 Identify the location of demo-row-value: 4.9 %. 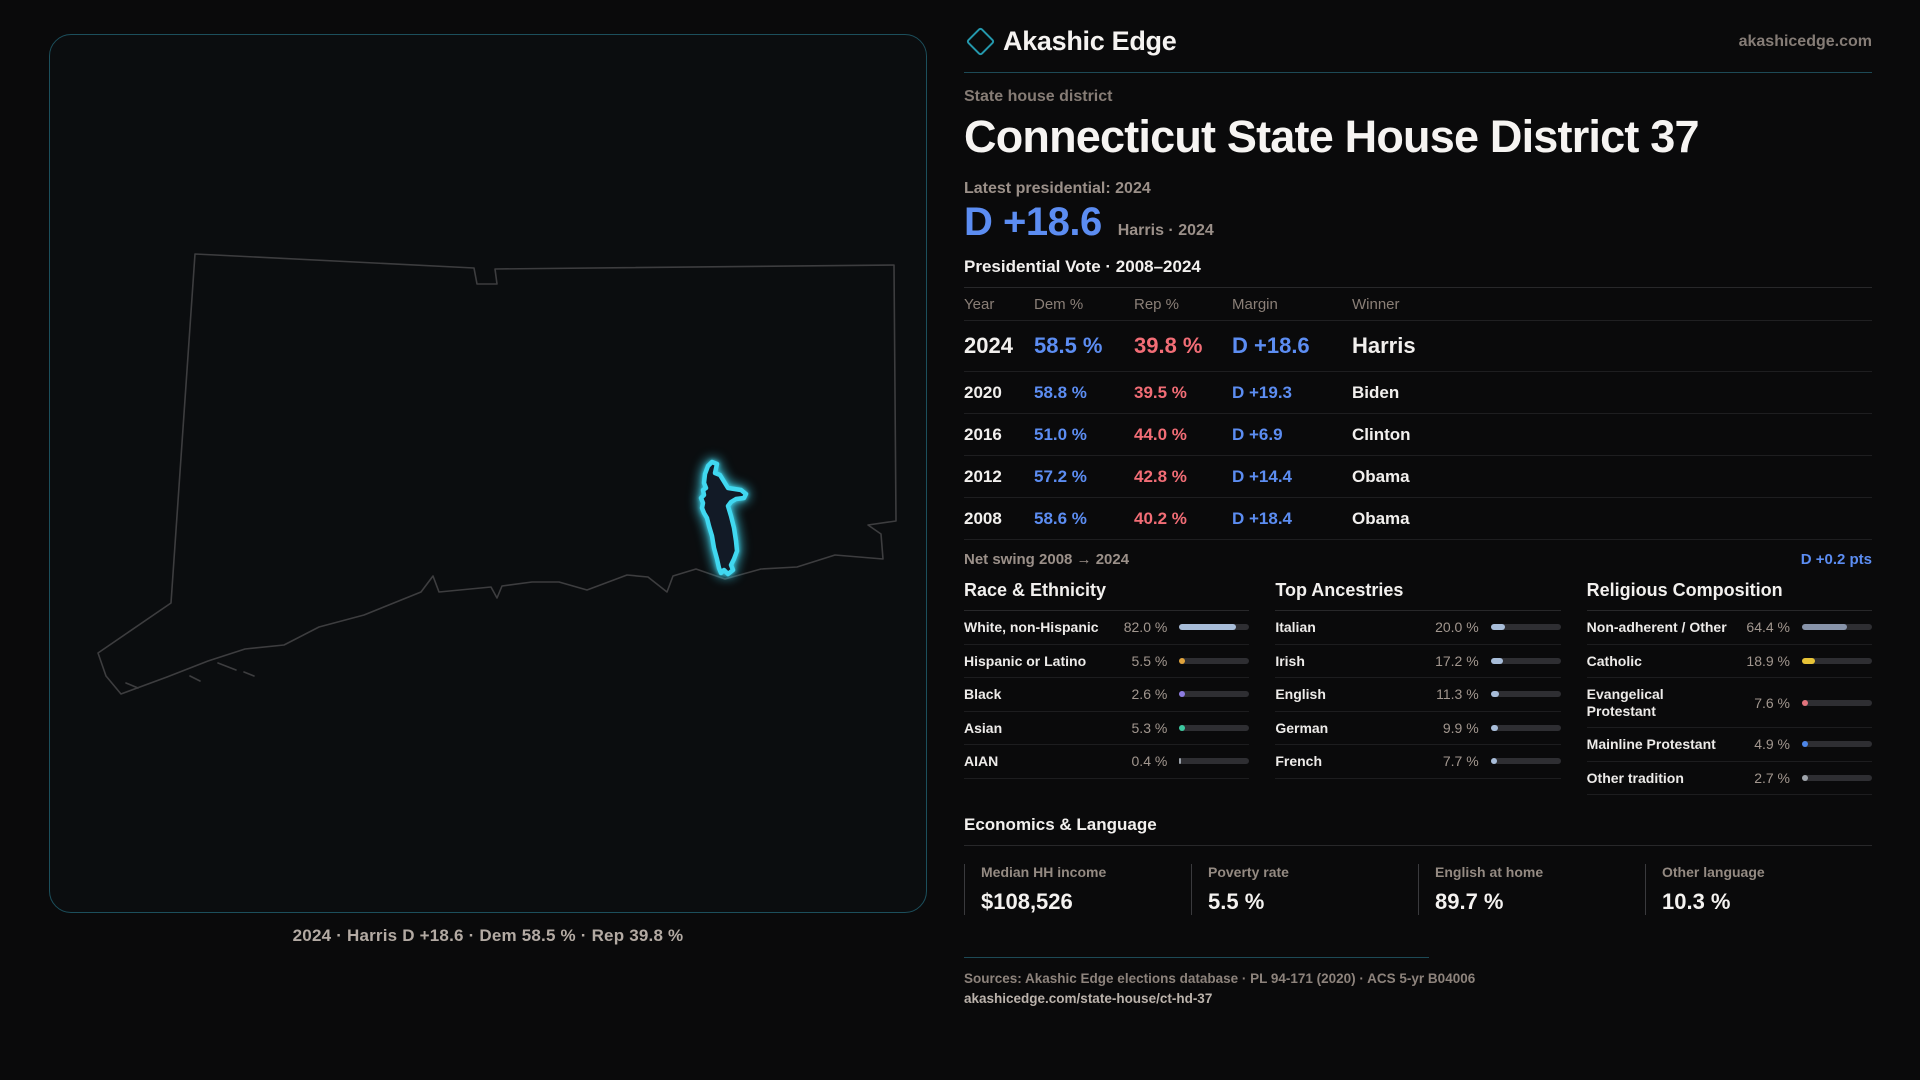
(1772, 744).